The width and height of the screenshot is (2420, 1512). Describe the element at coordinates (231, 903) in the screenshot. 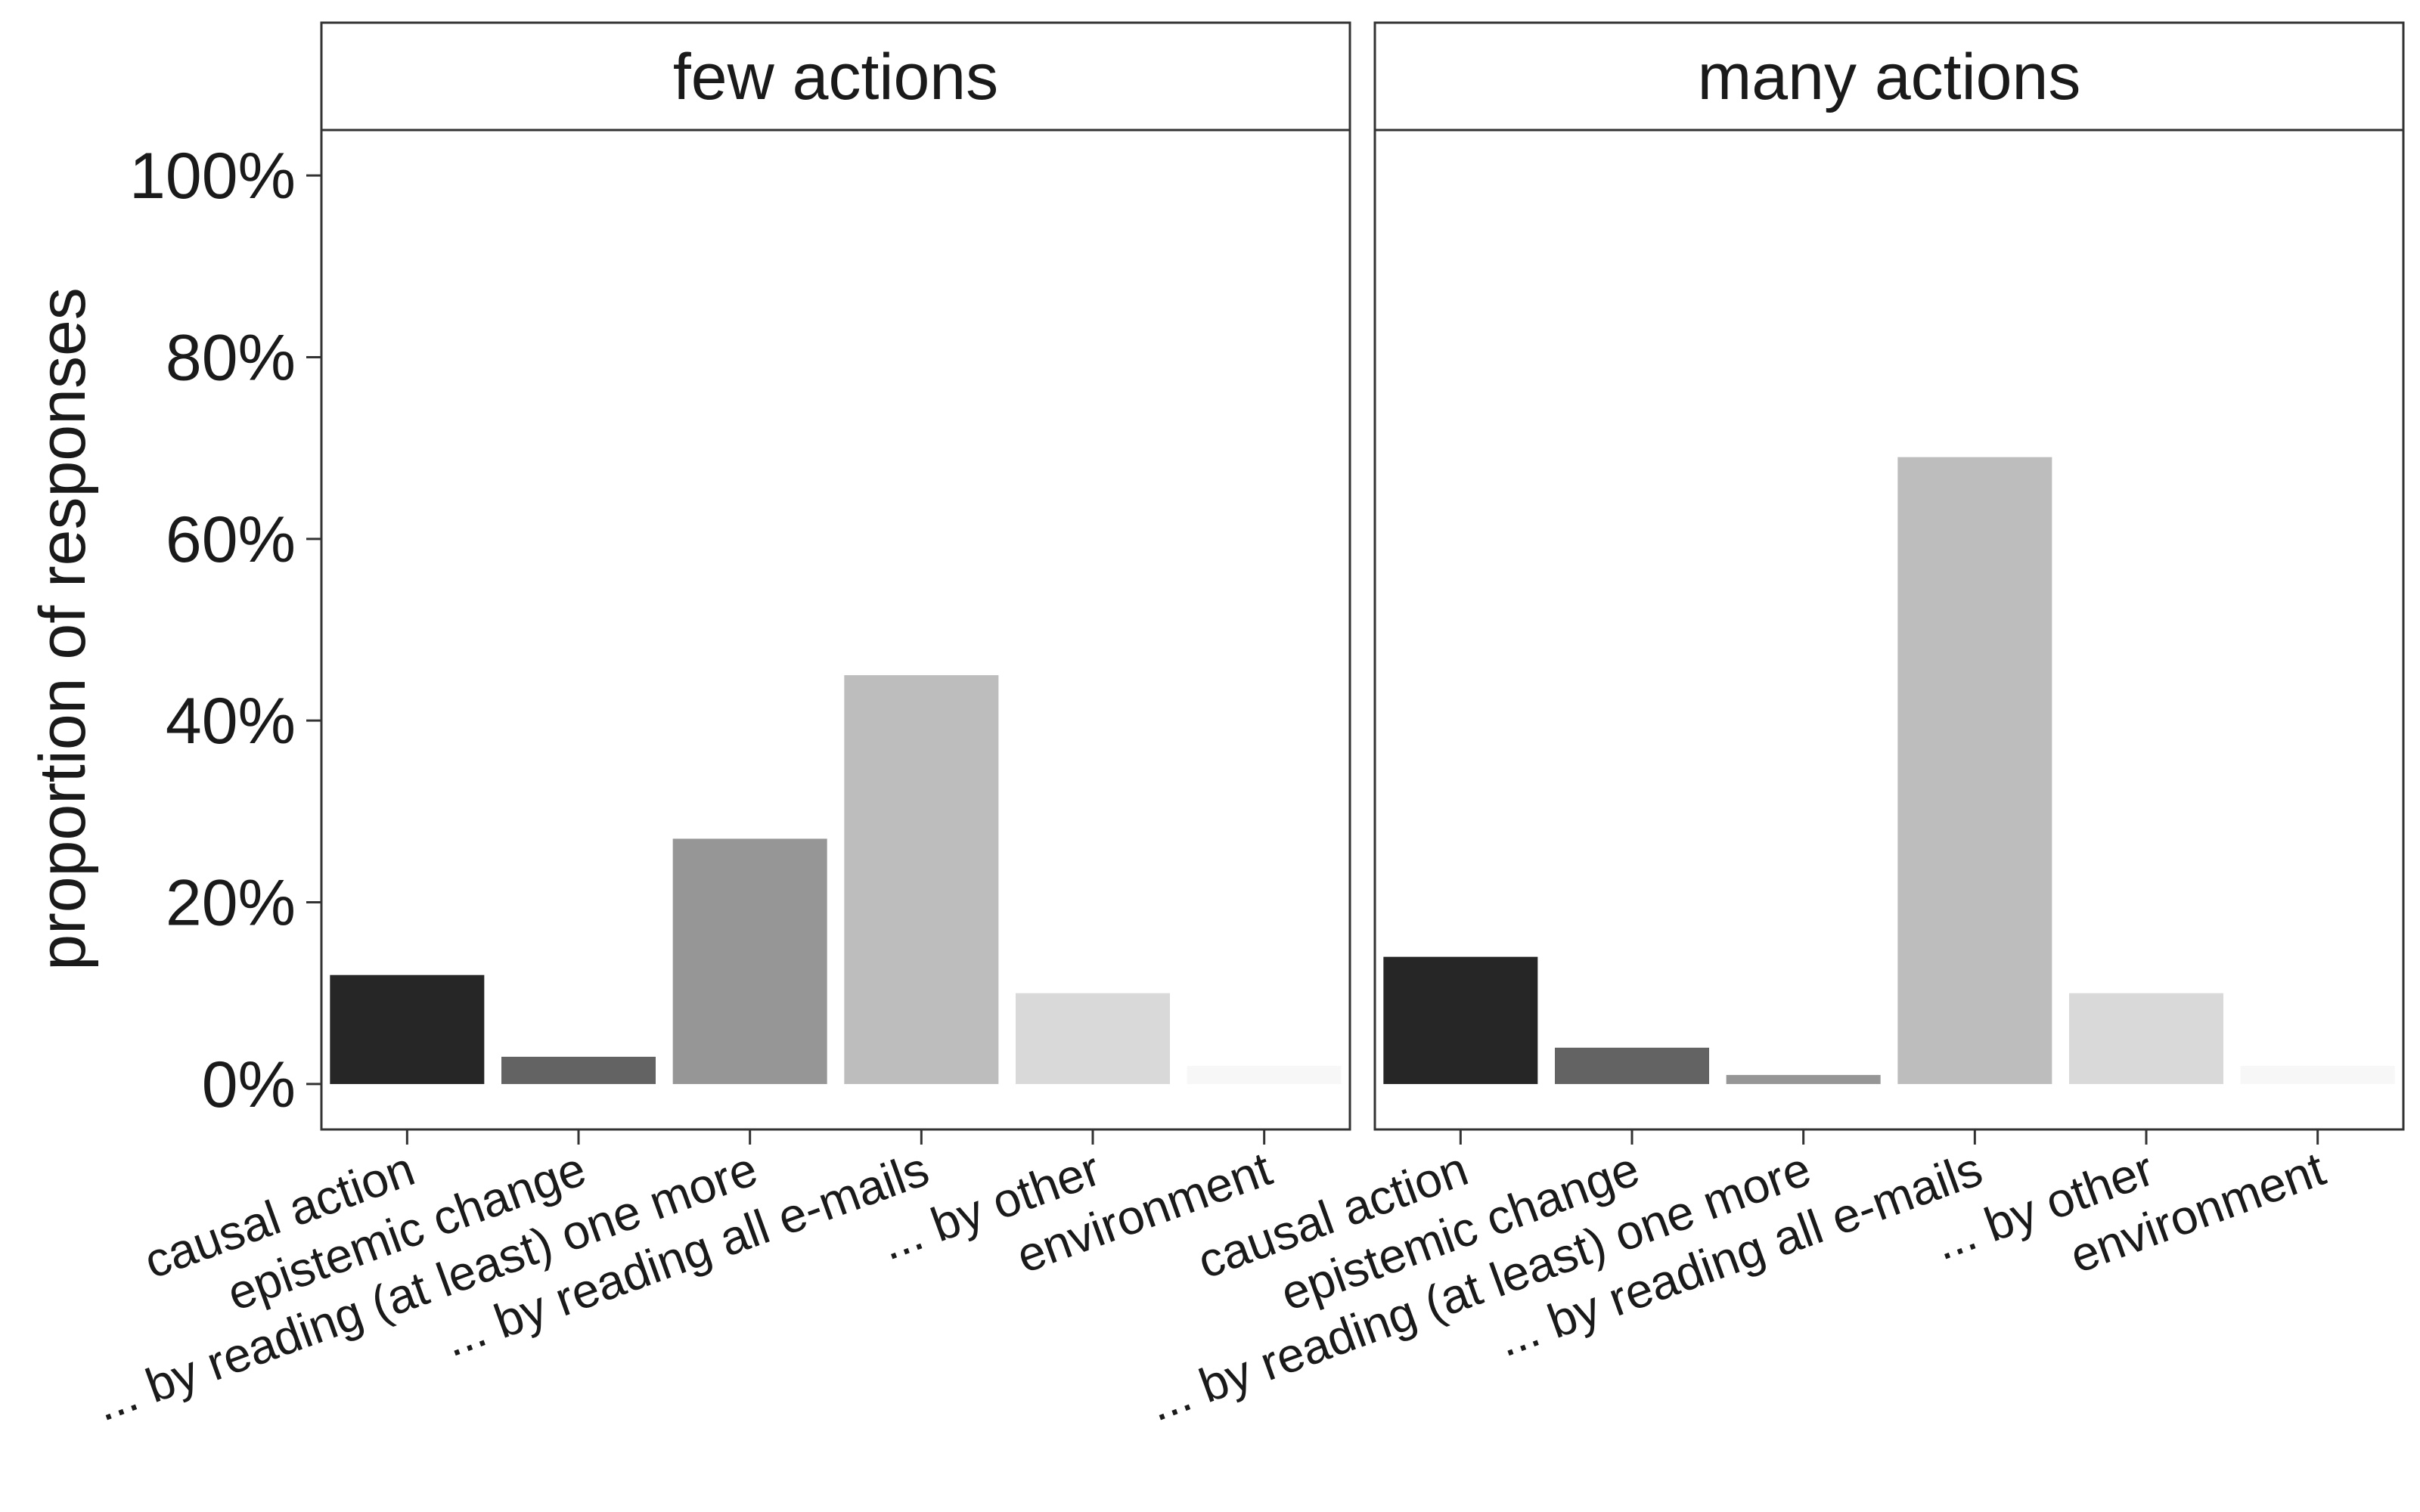

I see `y-tick-label: 20%` at that location.